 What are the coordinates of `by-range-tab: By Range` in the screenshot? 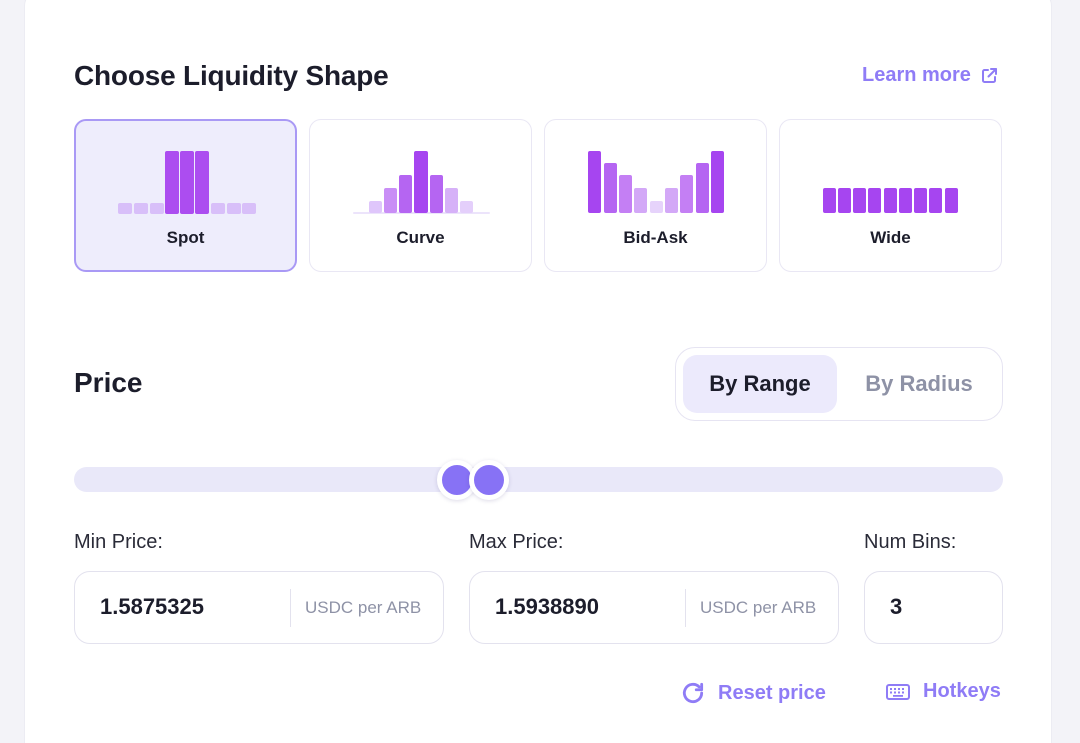 It's located at (760, 384).